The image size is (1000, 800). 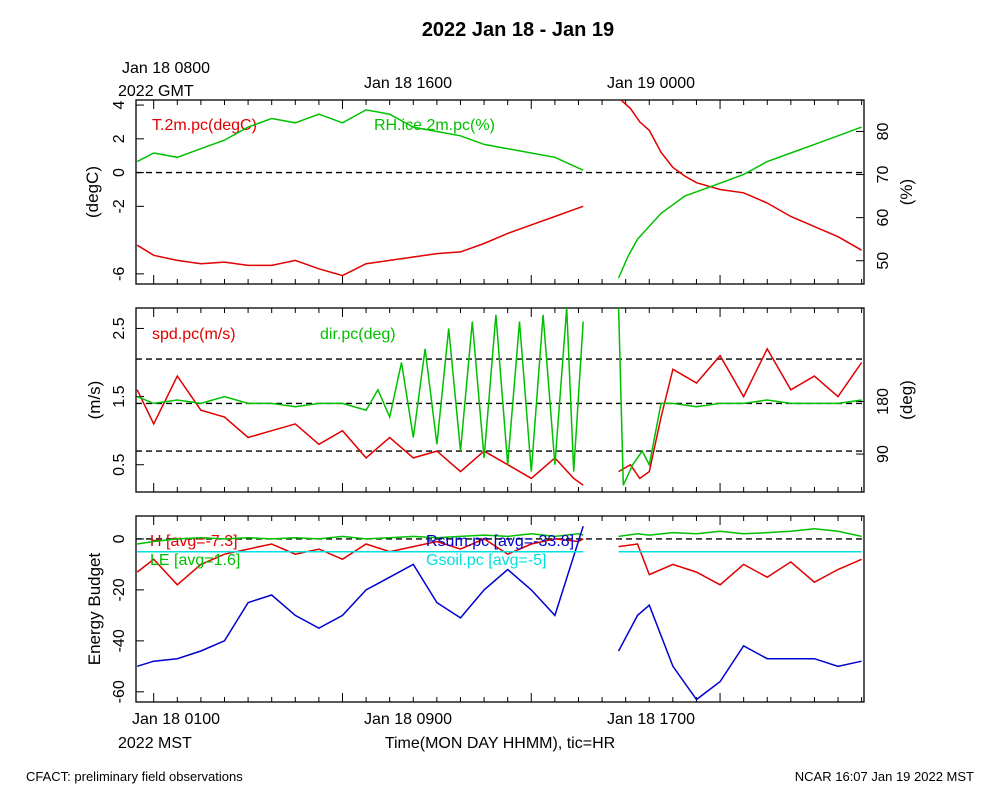 I want to click on legend-entry: LE [avg=1.6], so click(x=195, y=560).